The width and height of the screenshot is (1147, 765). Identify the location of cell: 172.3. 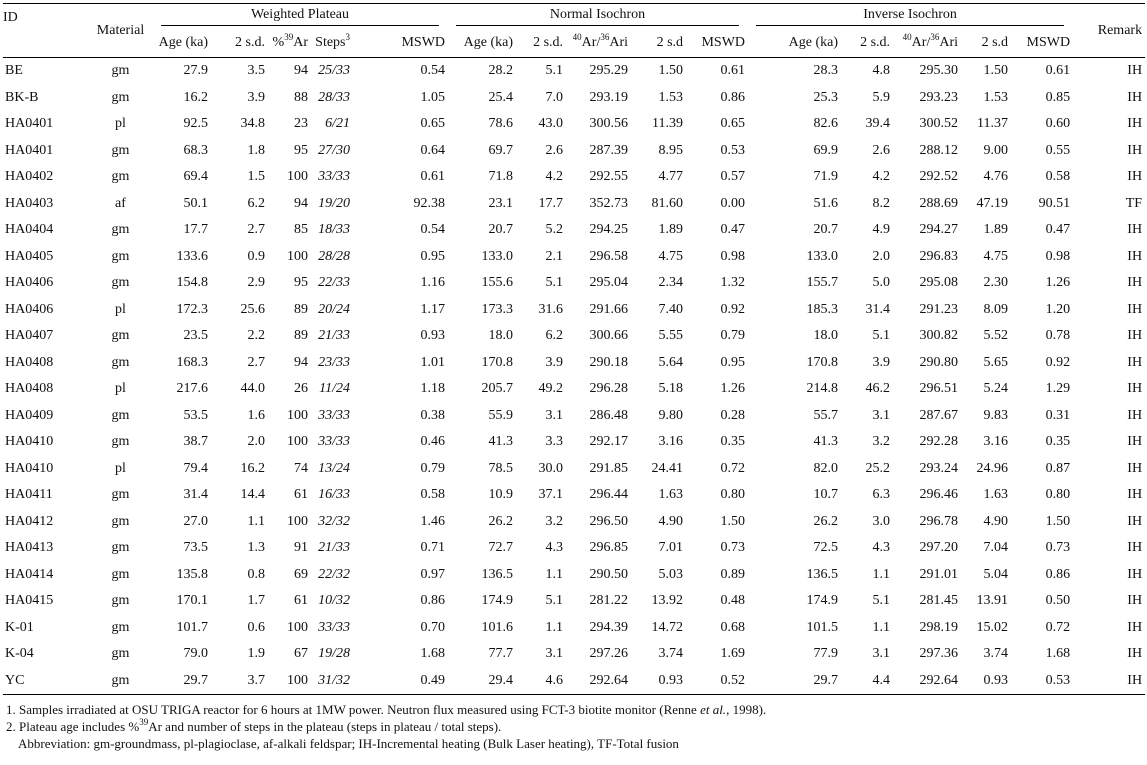
(192, 309).